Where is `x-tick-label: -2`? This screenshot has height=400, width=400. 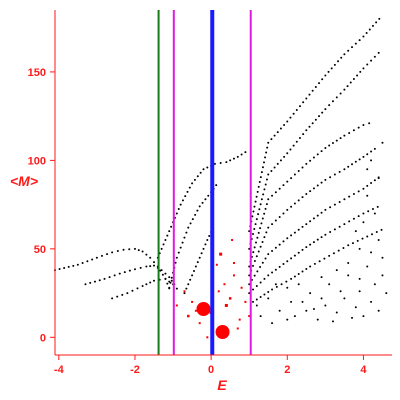 x-tick-label: -2 is located at coordinates (135, 370).